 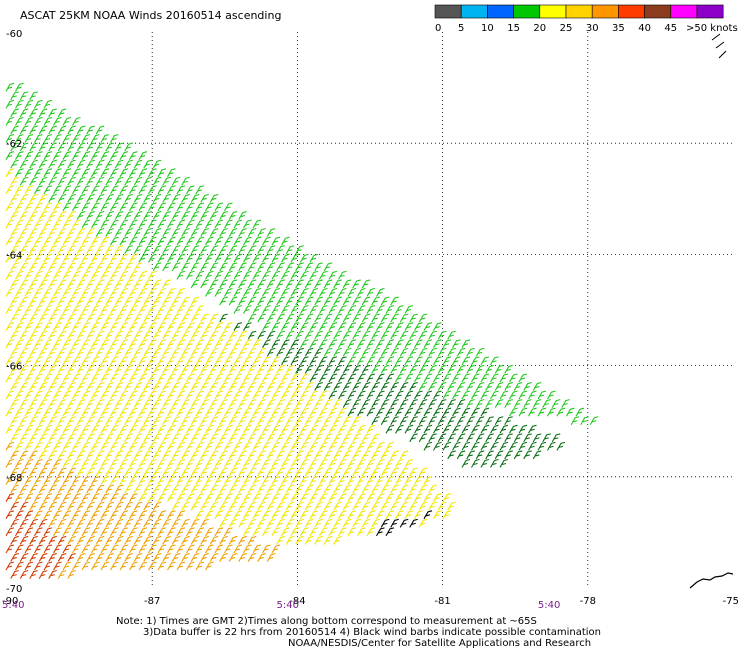 I want to click on x-tick-label: -75, so click(x=731, y=601).